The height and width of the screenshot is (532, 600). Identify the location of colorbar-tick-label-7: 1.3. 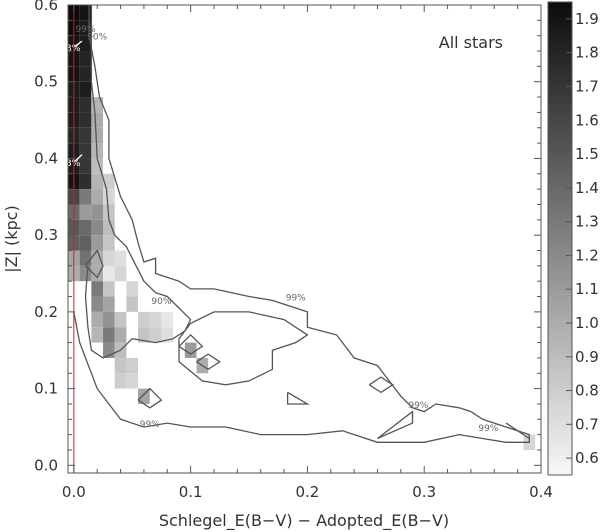
(587, 222).